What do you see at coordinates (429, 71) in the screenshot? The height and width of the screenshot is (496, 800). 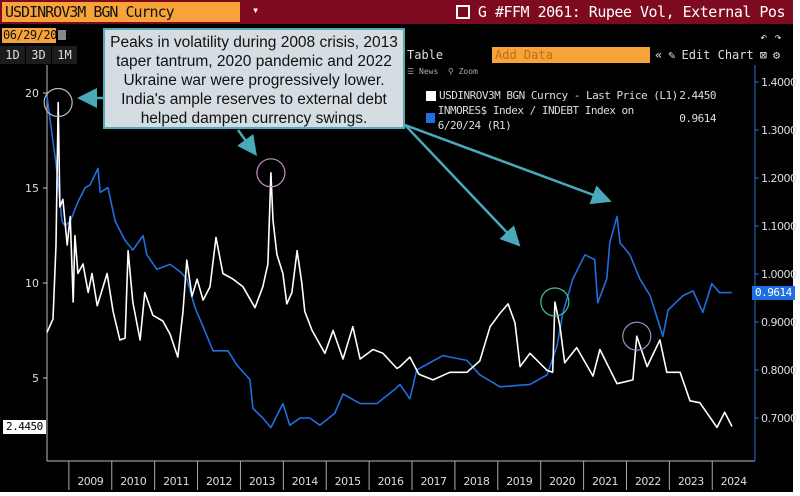 I see `news-button: News` at bounding box center [429, 71].